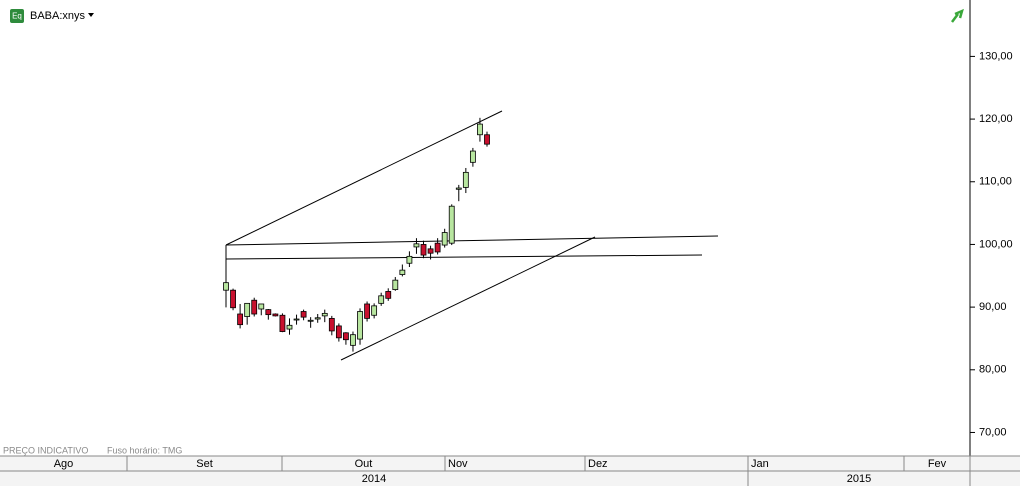  What do you see at coordinates (993, 432) in the screenshot?
I see `y-tick-label: 70,00` at bounding box center [993, 432].